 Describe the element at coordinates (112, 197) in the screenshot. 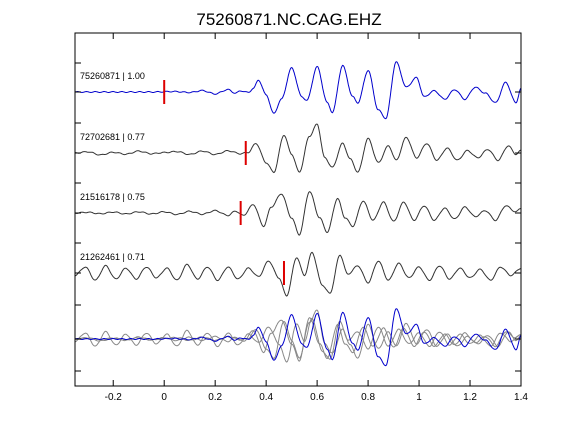

I see `trace-label-3: 21516178 | 0.75` at that location.